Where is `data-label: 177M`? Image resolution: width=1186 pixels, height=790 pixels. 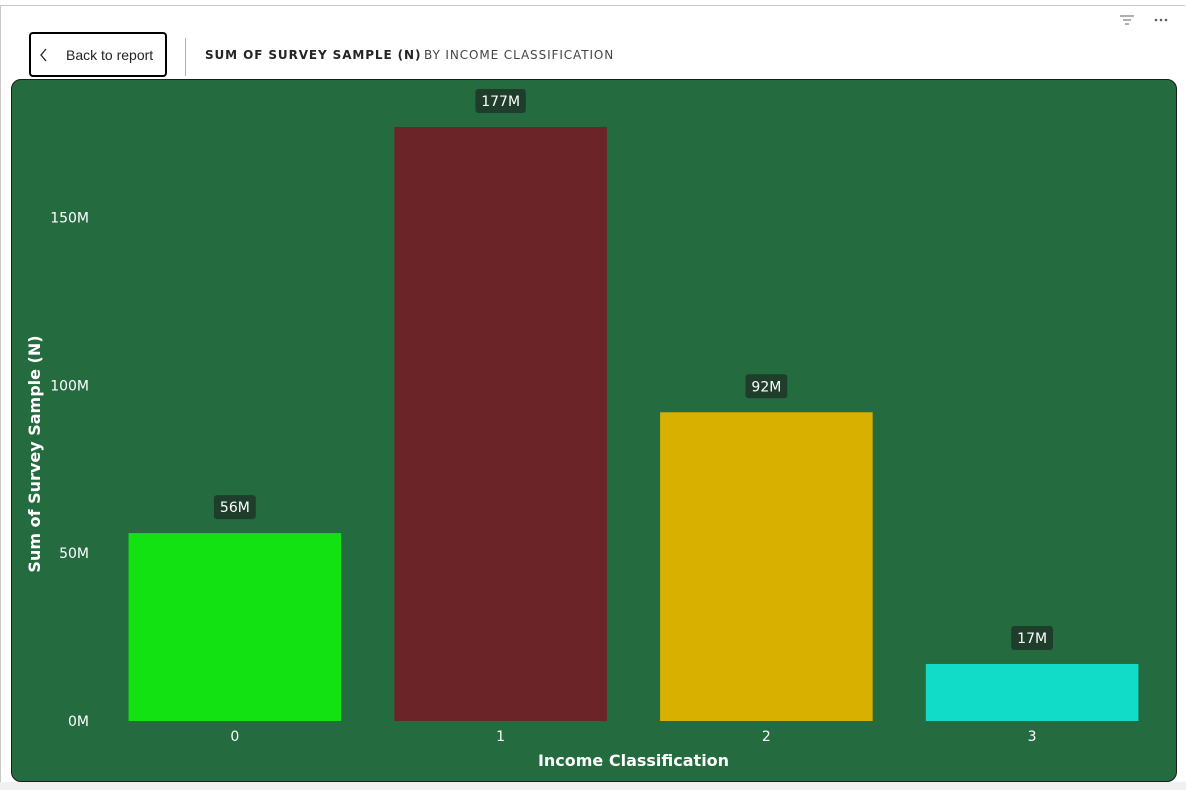 data-label: 177M is located at coordinates (500, 102).